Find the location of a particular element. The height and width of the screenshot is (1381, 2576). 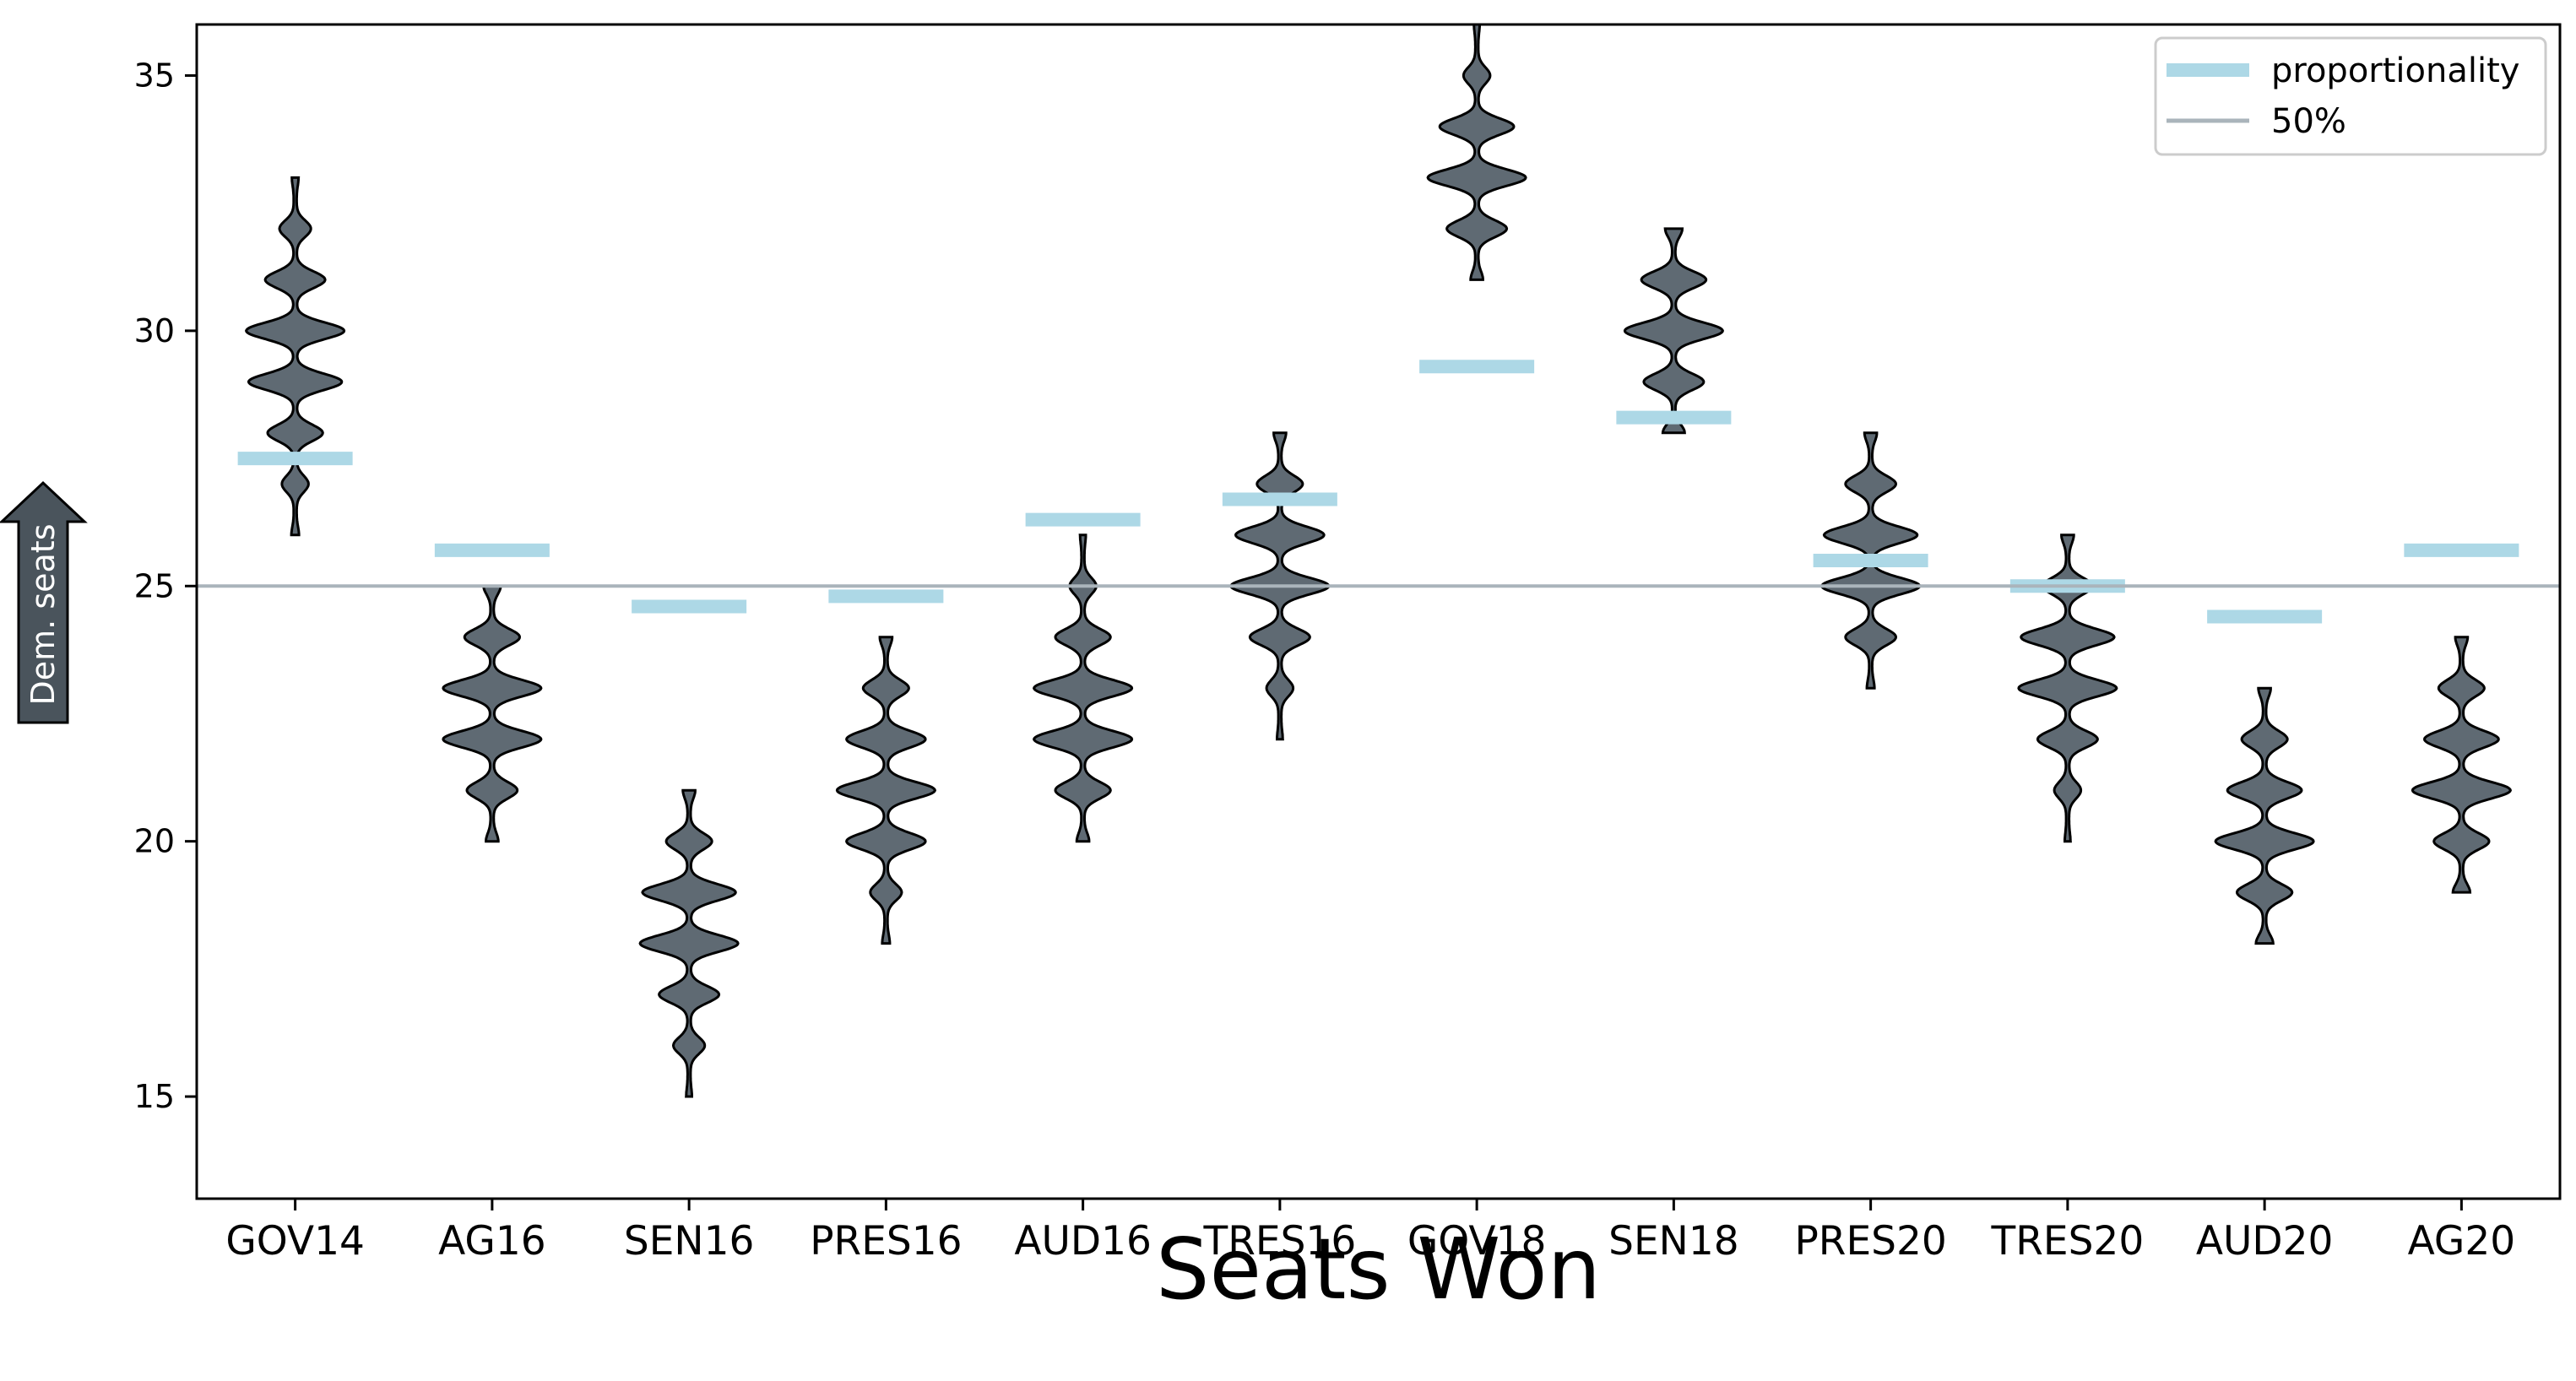

x-tick-label: AG20 is located at coordinates (2462, 1241).